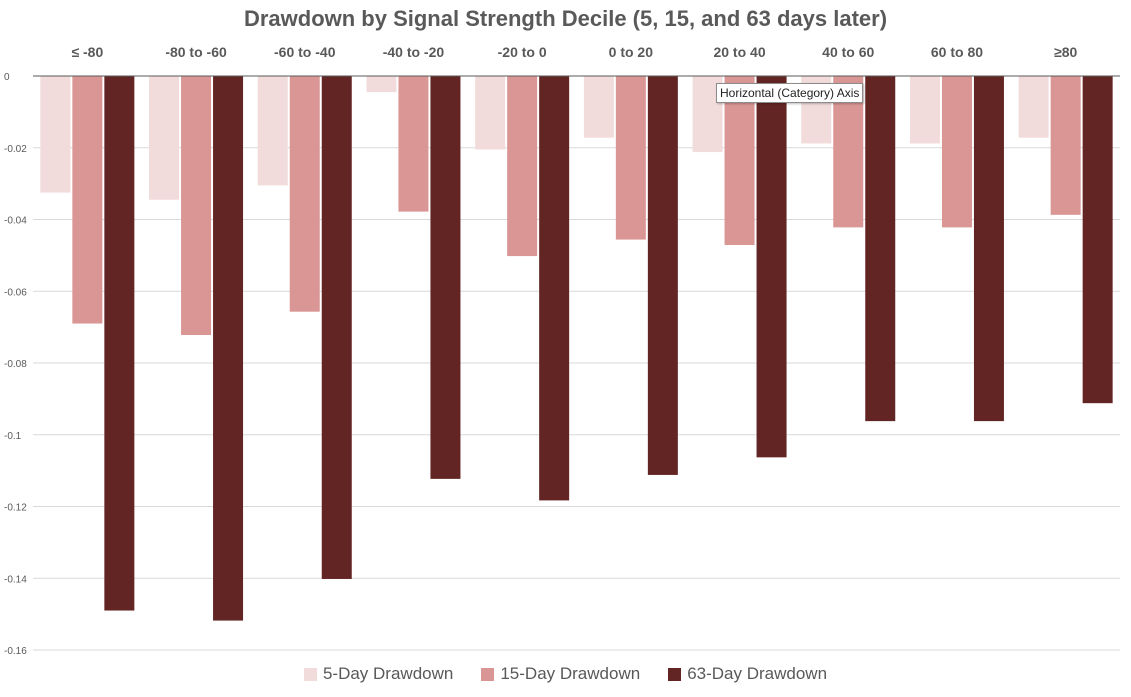  What do you see at coordinates (15, 508) in the screenshot?
I see `y-tick-label: -0.12` at bounding box center [15, 508].